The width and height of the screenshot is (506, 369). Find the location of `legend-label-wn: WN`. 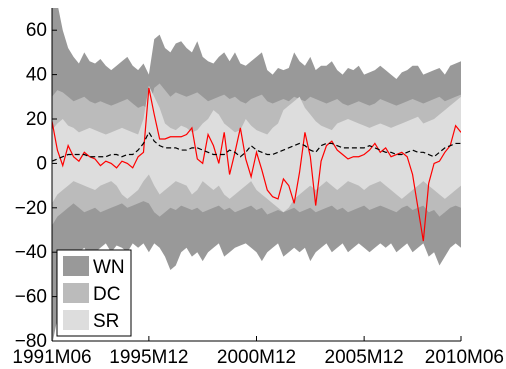

legend-label-wn: WN is located at coordinates (109, 267).